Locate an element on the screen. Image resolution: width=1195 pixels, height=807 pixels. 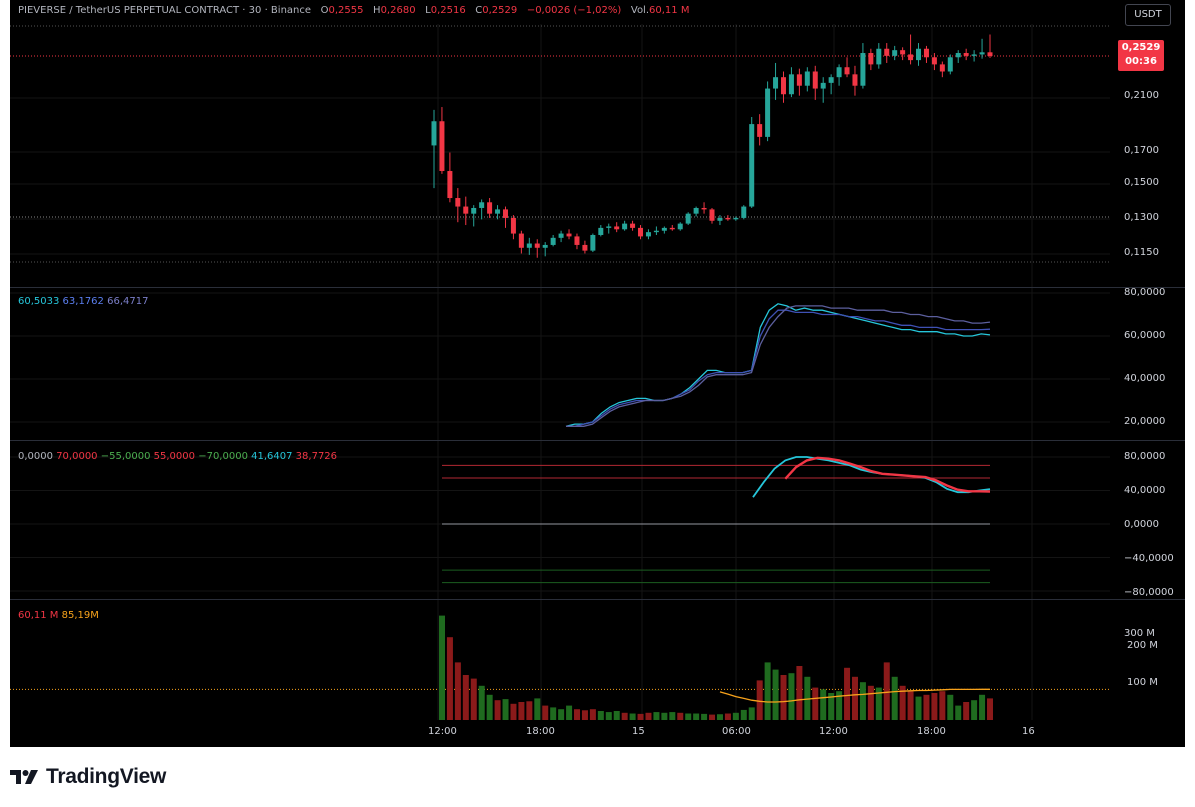
ohlc-close: 0,2529 is located at coordinates (500, 10).